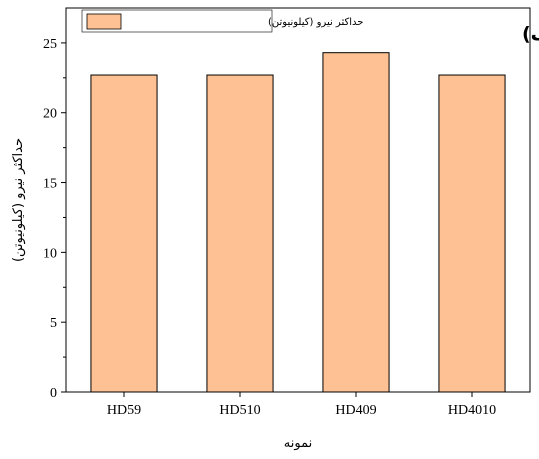  I want to click on legend-label: حداکثر نیرو (کیلونیوتن), so click(315, 22).